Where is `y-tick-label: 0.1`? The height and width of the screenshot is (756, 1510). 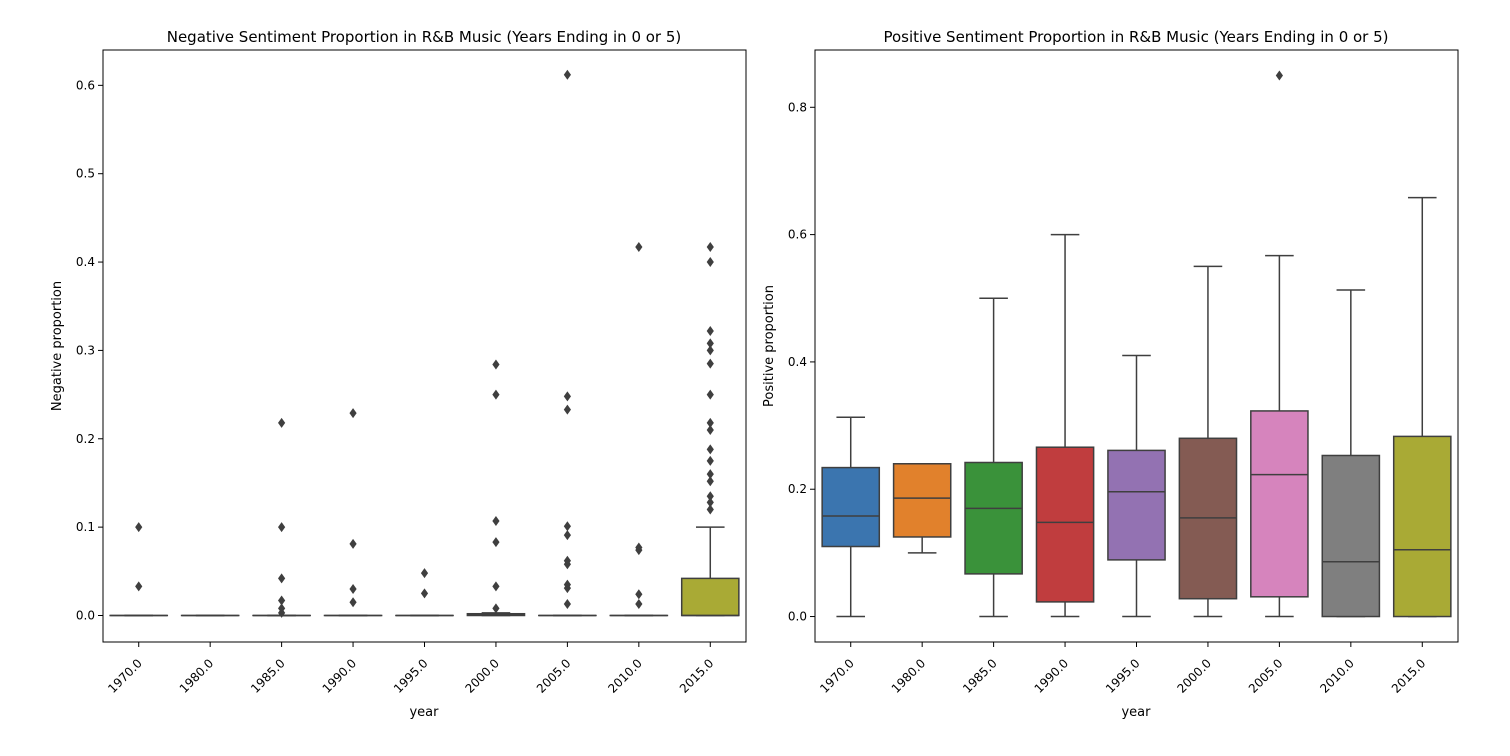
y-tick-label: 0.1 is located at coordinates (85, 527).